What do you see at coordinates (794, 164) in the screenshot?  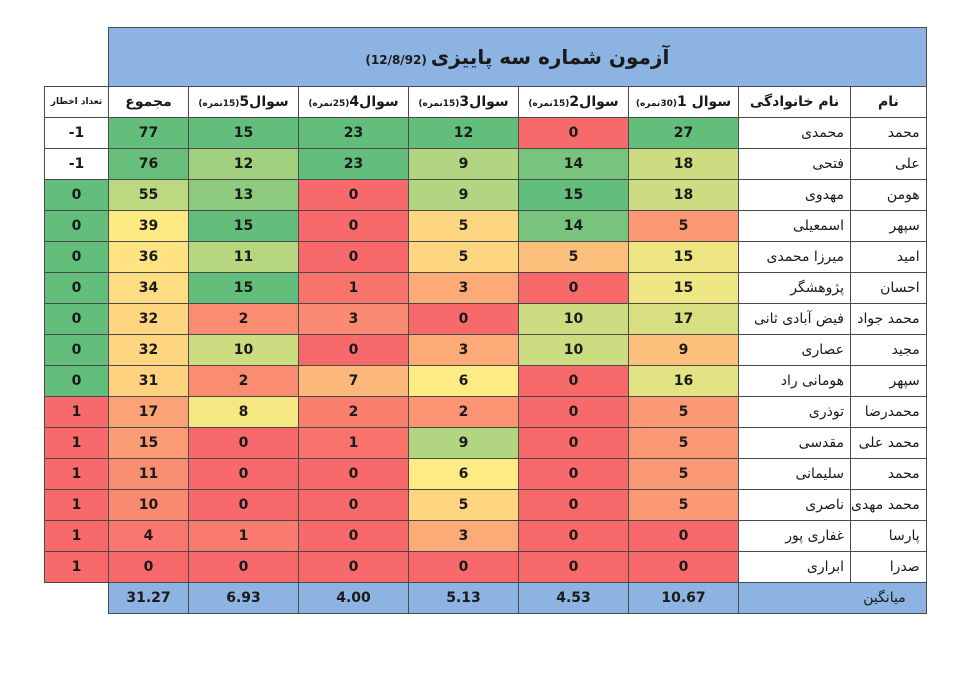 I see `student-last-name: فتحی` at bounding box center [794, 164].